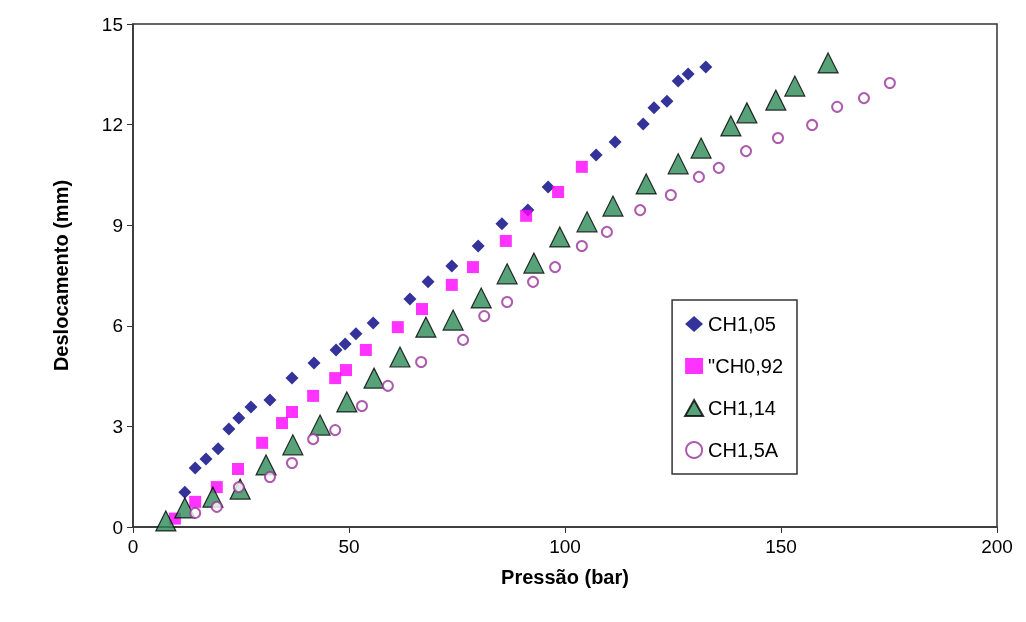 The width and height of the screenshot is (1026, 622). What do you see at coordinates (133, 546) in the screenshot?
I see `x-tick-label: 0` at bounding box center [133, 546].